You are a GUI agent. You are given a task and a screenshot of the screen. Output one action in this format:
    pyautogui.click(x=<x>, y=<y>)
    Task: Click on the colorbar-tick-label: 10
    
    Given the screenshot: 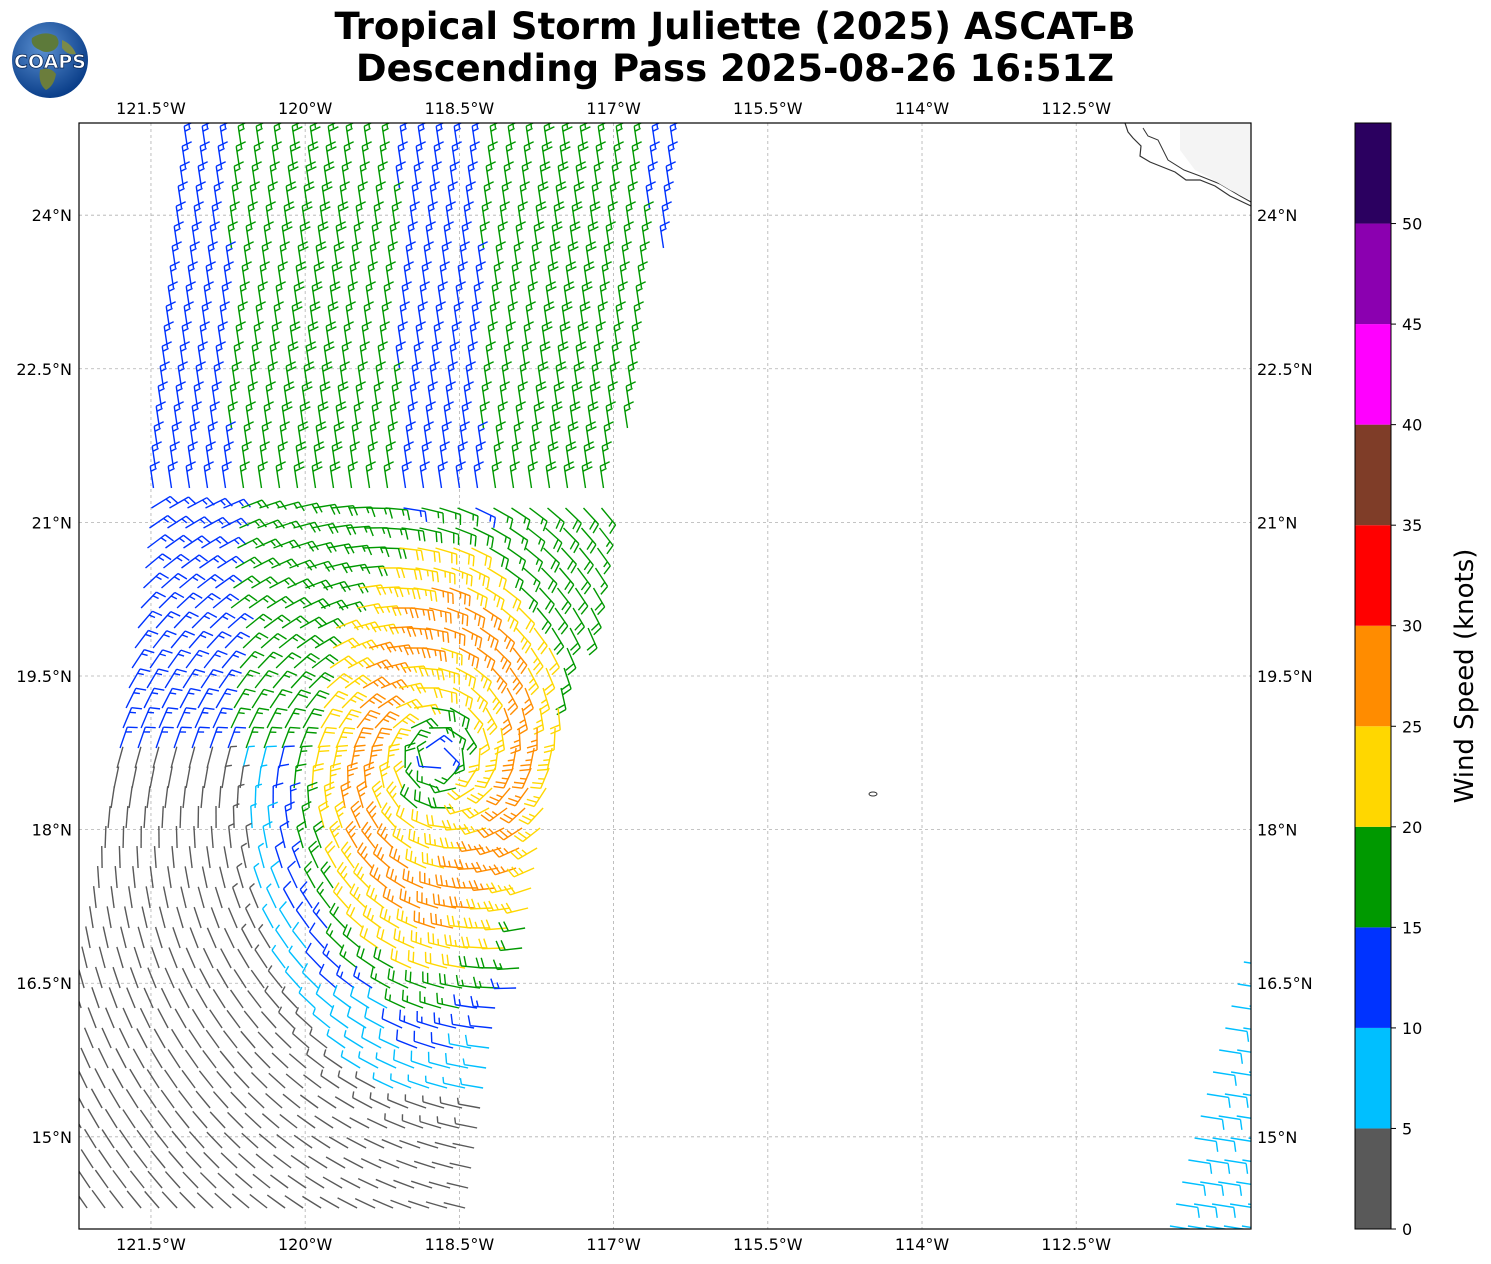 What is the action you would take?
    pyautogui.click(x=1412, y=1028)
    